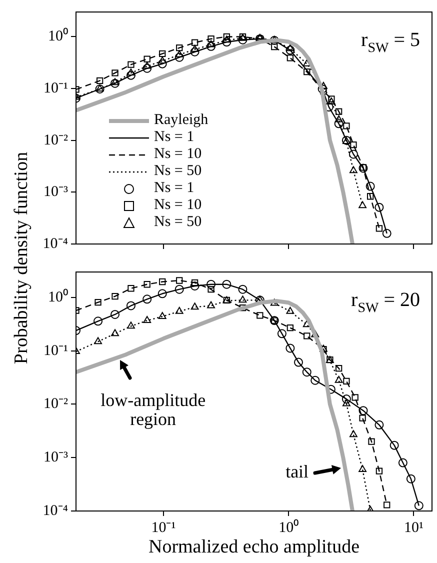 The width and height of the screenshot is (437, 563). I want to click on x-tick-label: 10⁻¹, so click(163, 528).